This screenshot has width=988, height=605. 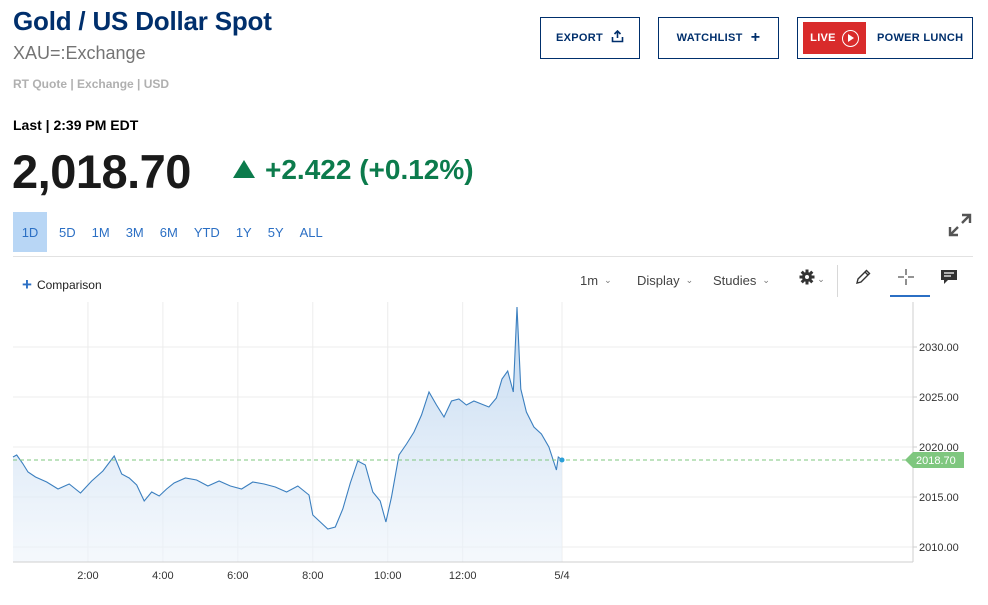 I want to click on last-price-tag, so click(x=934, y=460).